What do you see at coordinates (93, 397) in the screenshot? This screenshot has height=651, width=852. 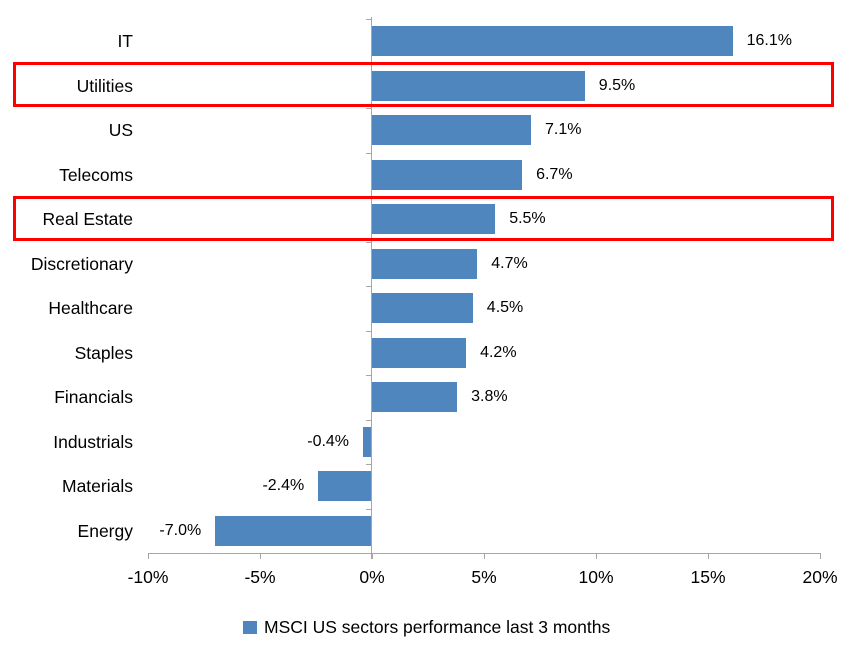 I see `category-label: Financials` at bounding box center [93, 397].